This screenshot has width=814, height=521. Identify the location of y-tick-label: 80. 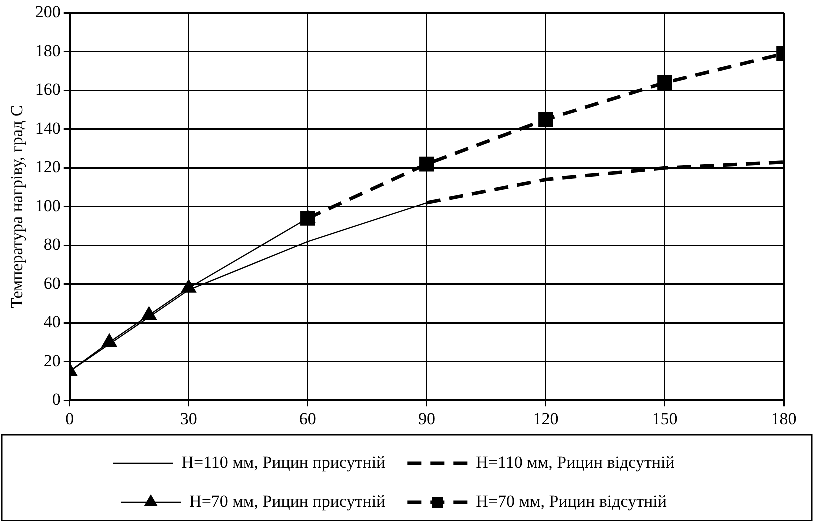
(52, 244).